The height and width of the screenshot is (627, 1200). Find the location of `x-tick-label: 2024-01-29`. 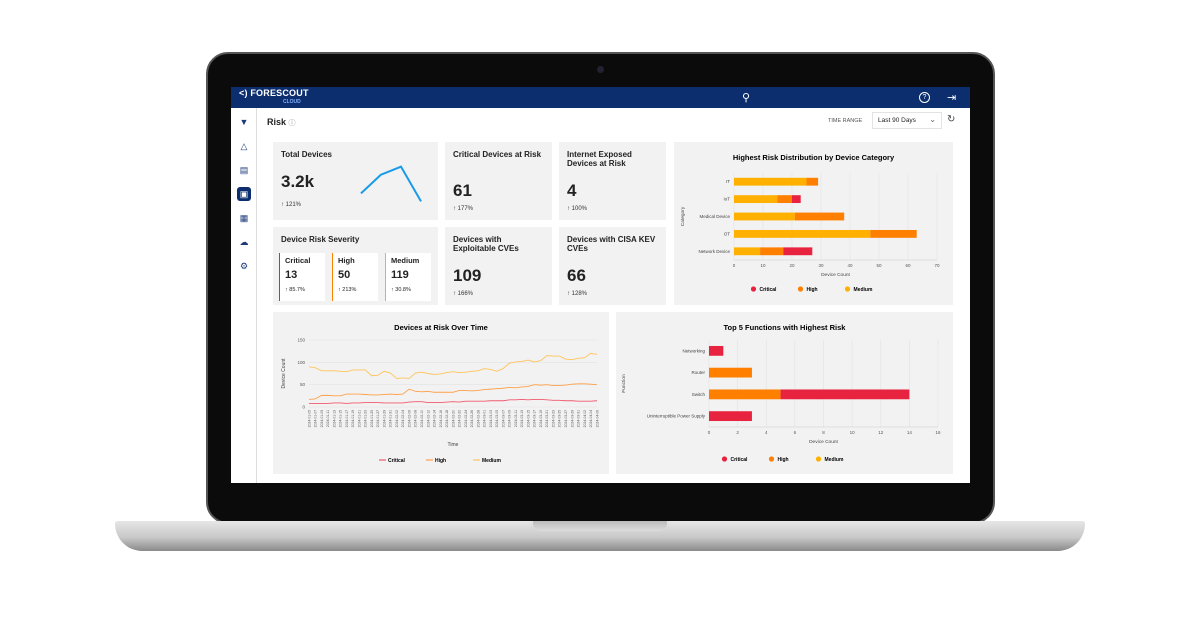

x-tick-label: 2024-01-29 is located at coordinates (384, 418).